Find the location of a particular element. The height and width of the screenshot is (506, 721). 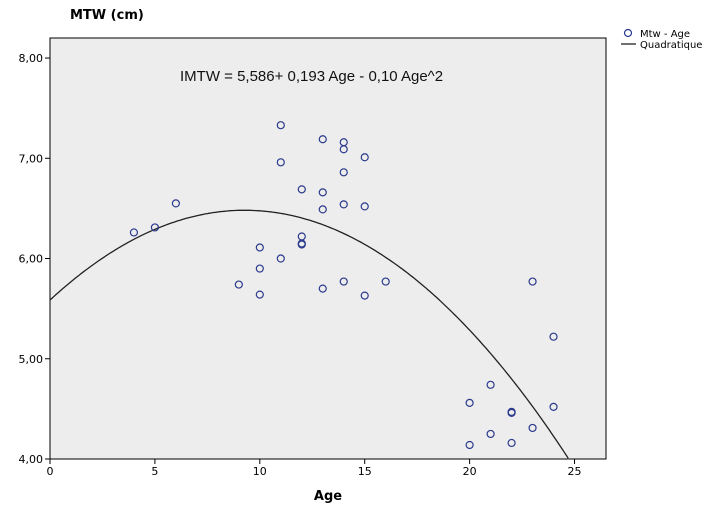

x-tick-label: 20 is located at coordinates (470, 471).